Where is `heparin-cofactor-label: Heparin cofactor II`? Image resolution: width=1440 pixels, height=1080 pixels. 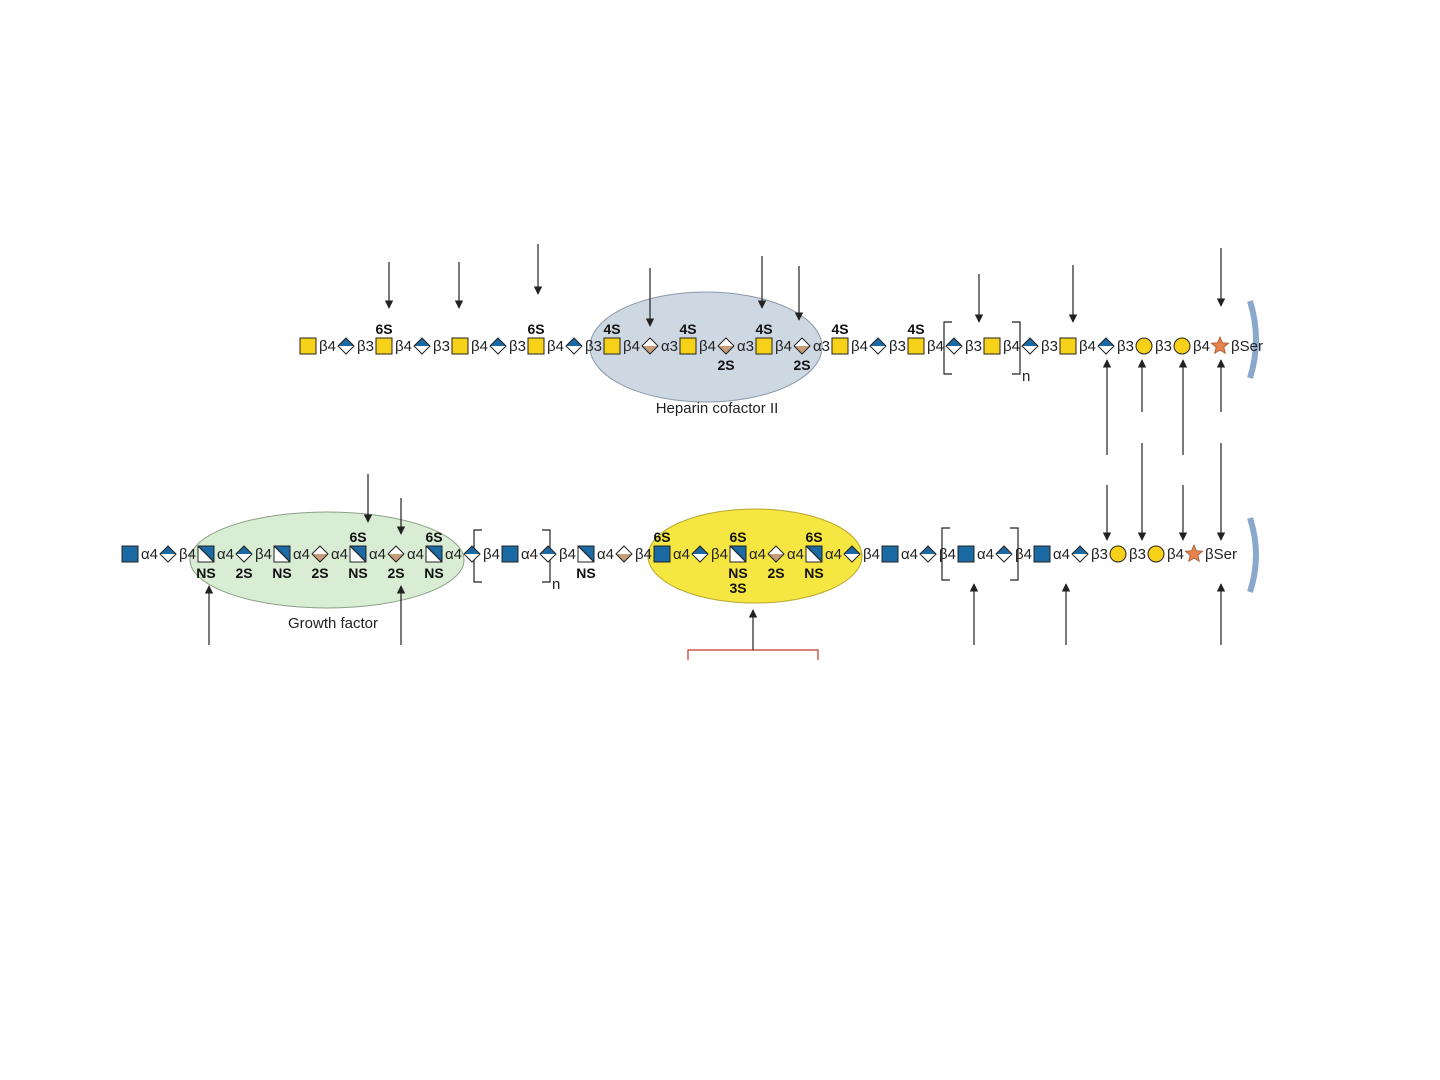
heparin-cofactor-label: Heparin cofactor II is located at coordinates (717, 408).